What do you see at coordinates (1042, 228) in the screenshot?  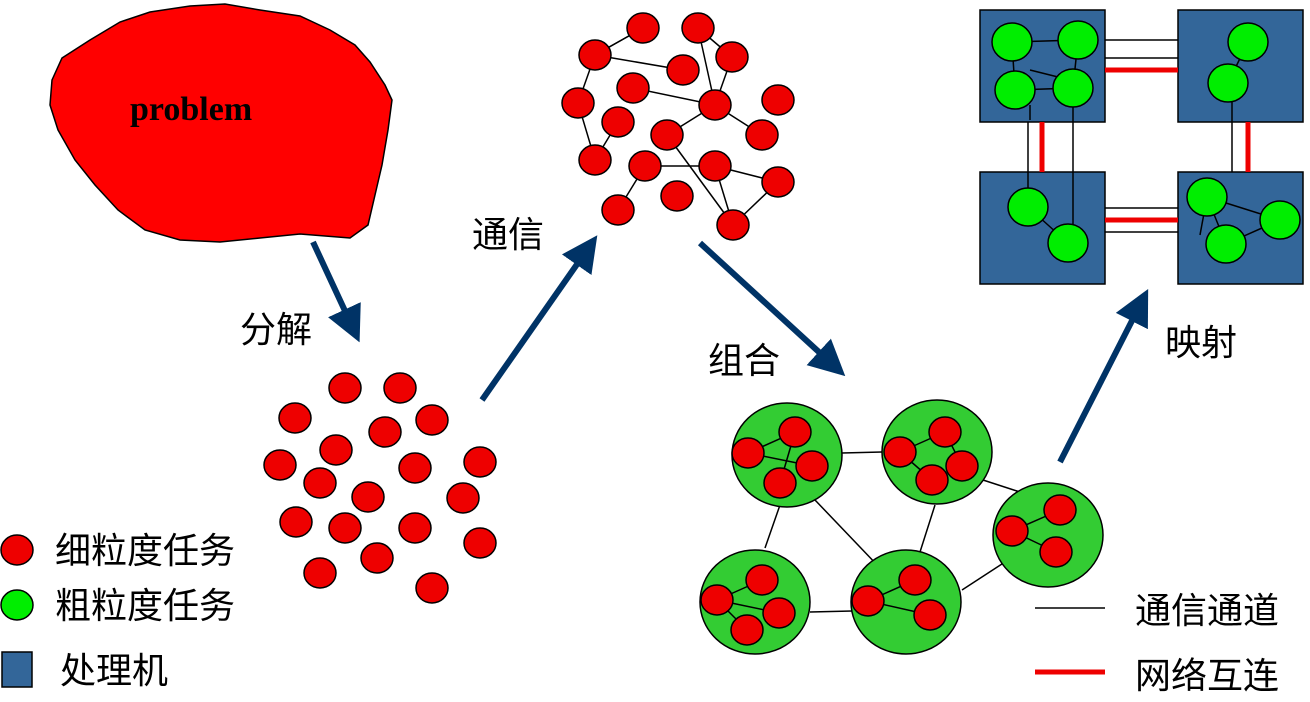 I see `processor` at bounding box center [1042, 228].